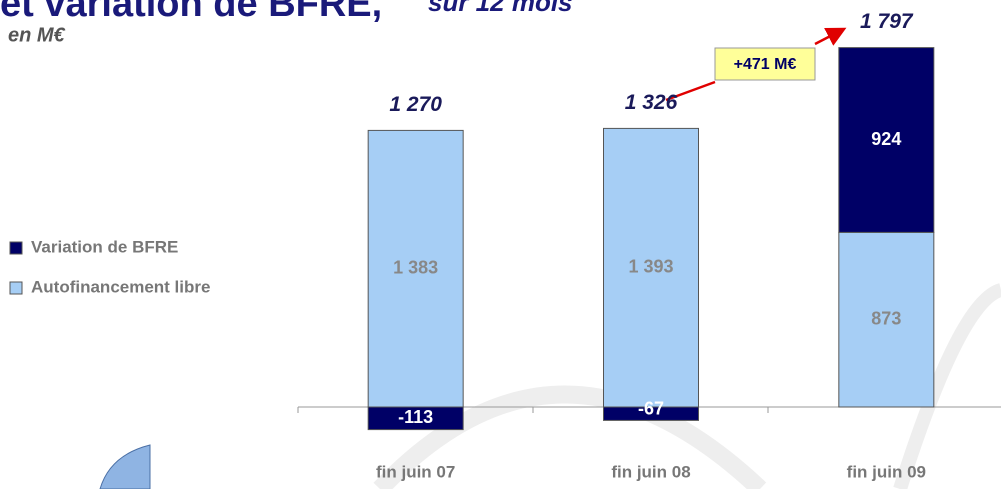 The height and width of the screenshot is (489, 1001). I want to click on value-label: 873, so click(886, 318).